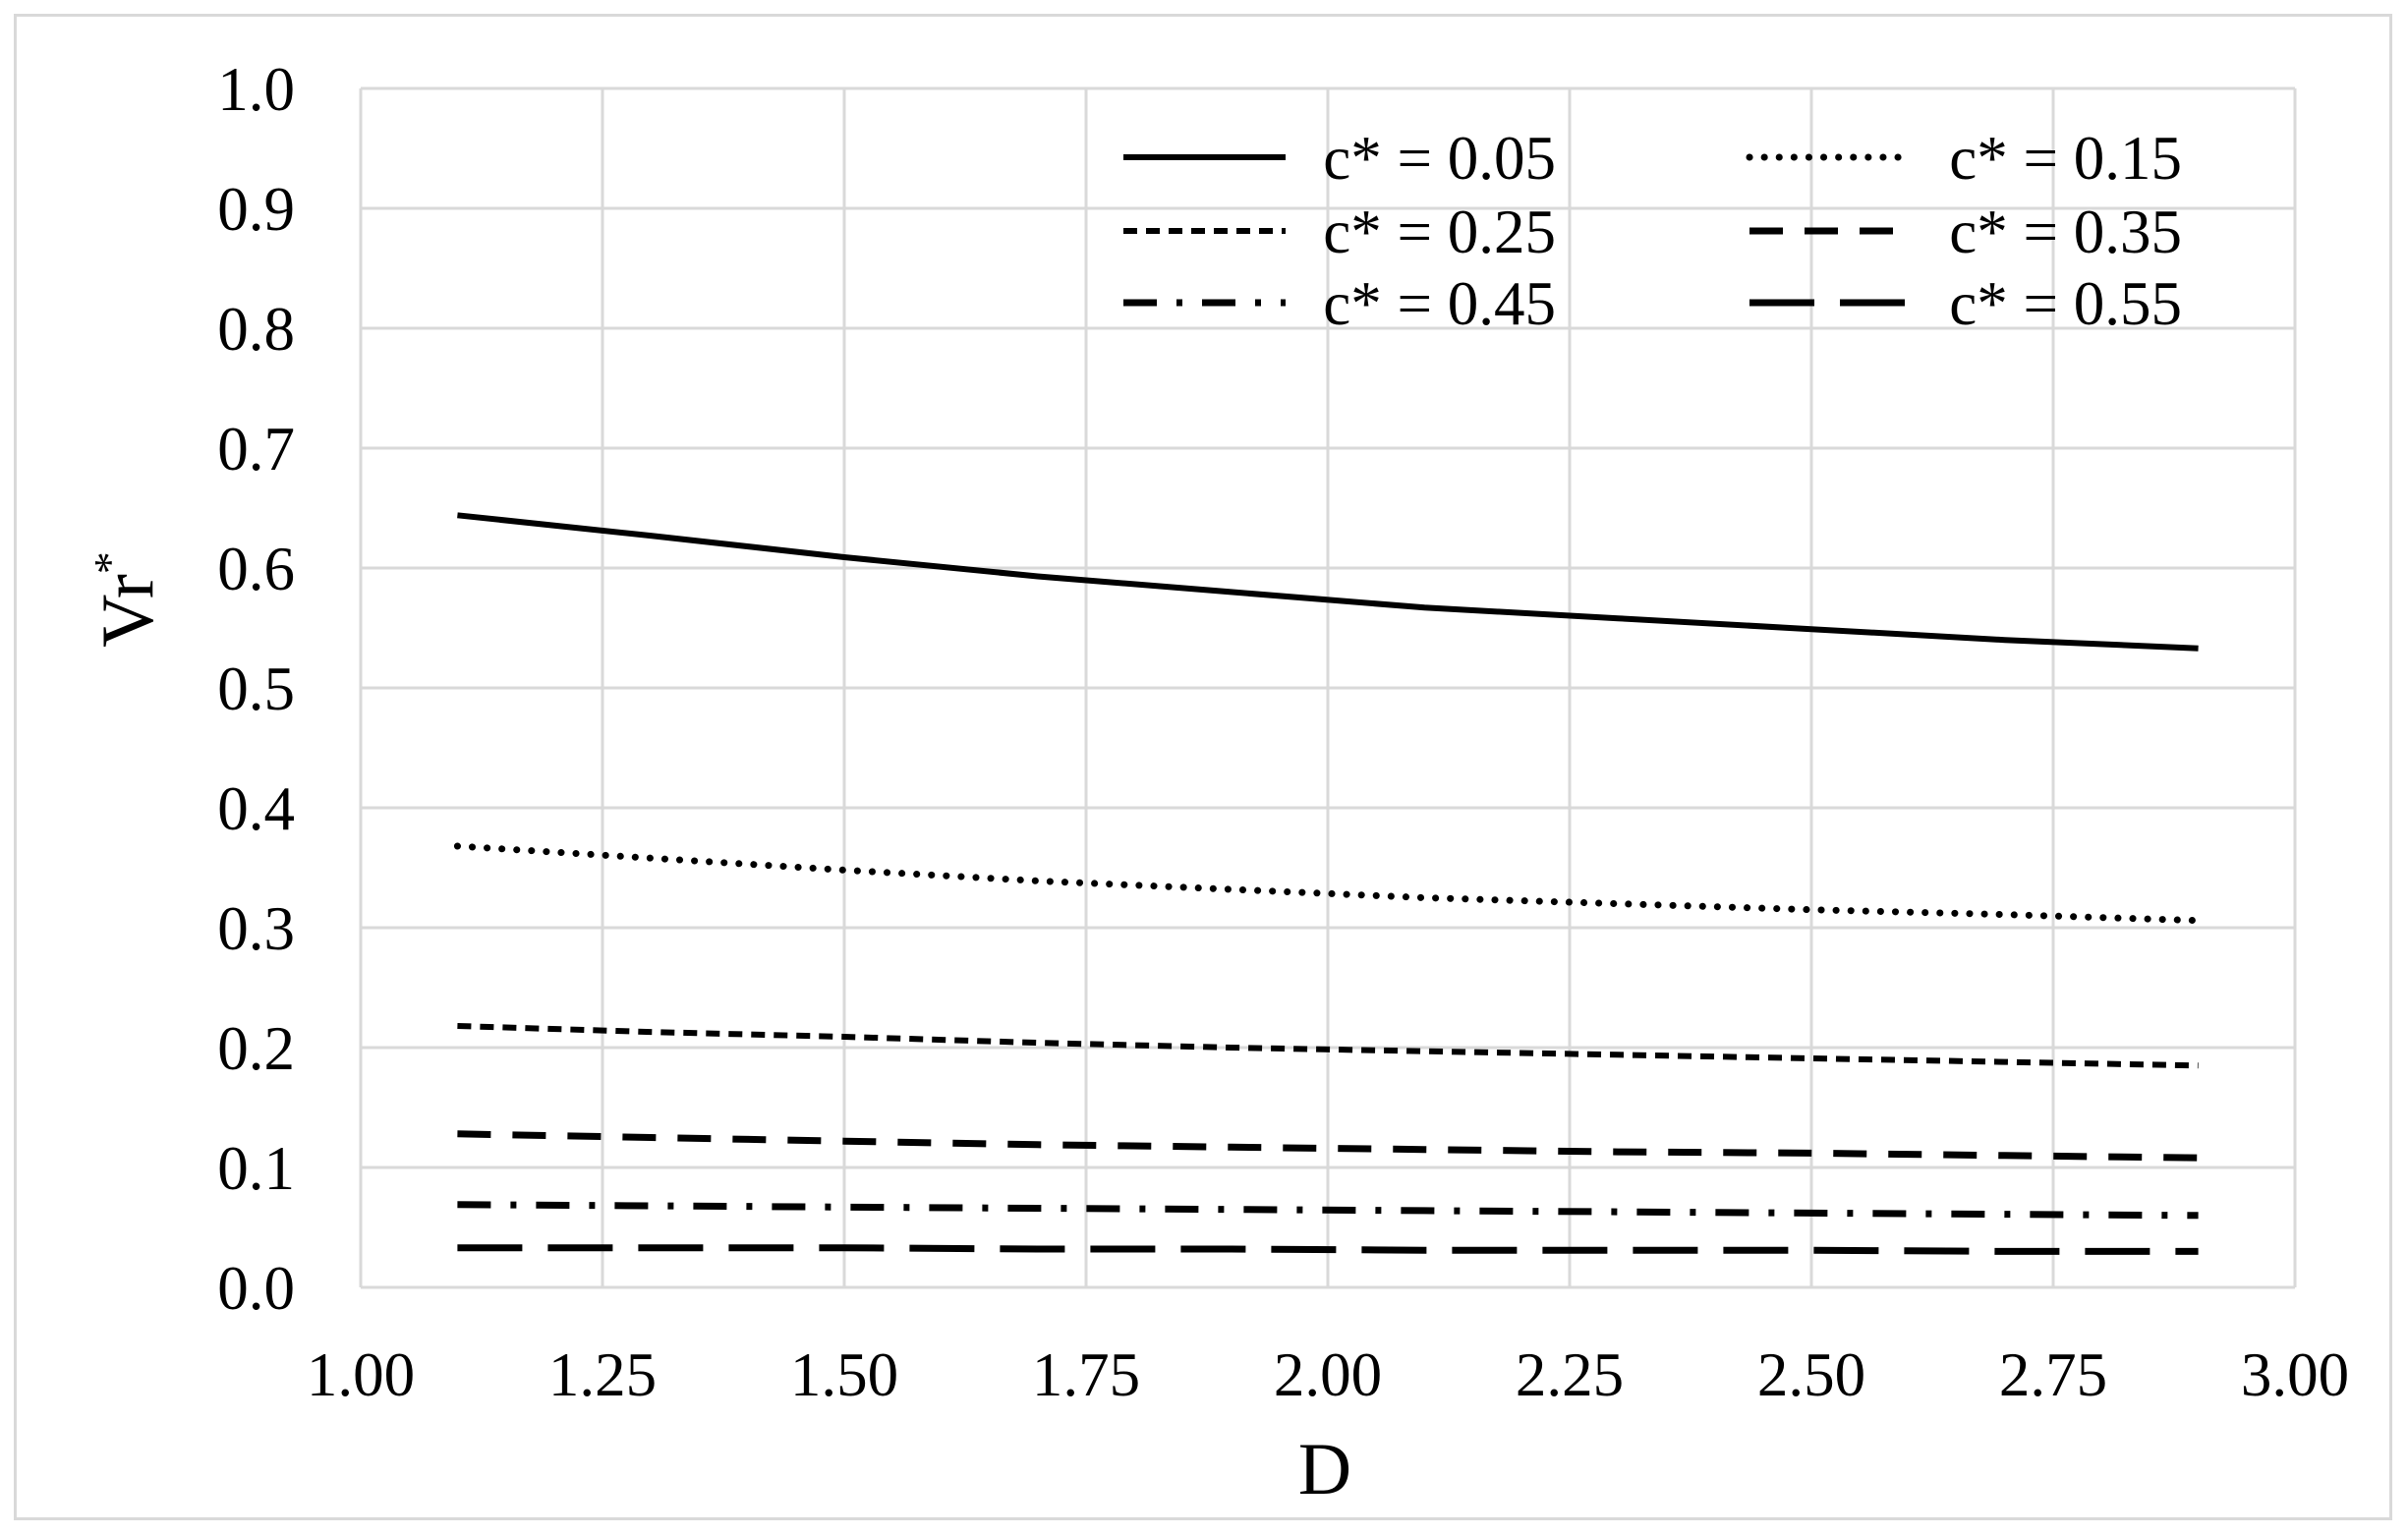 This screenshot has height=1536, width=2408. Describe the element at coordinates (1570, 1374) in the screenshot. I see `x-tick-label: 2.25` at that location.